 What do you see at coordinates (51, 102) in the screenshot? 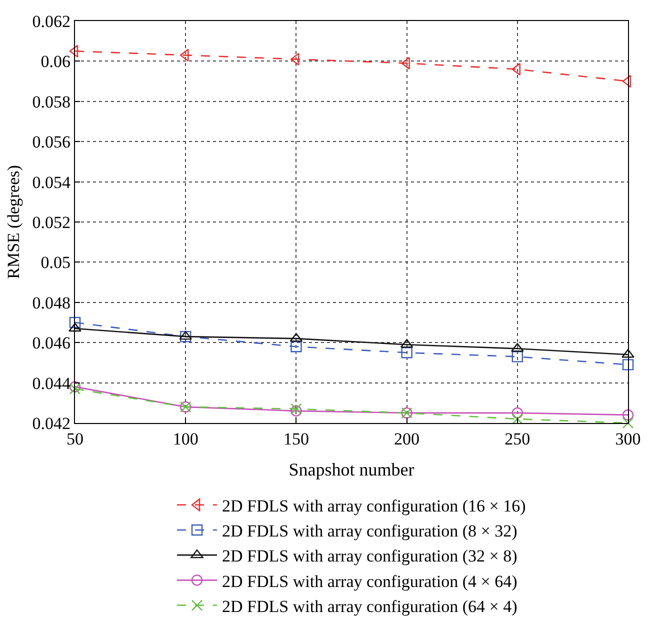
I see `y-tick-label: 0.058` at bounding box center [51, 102].